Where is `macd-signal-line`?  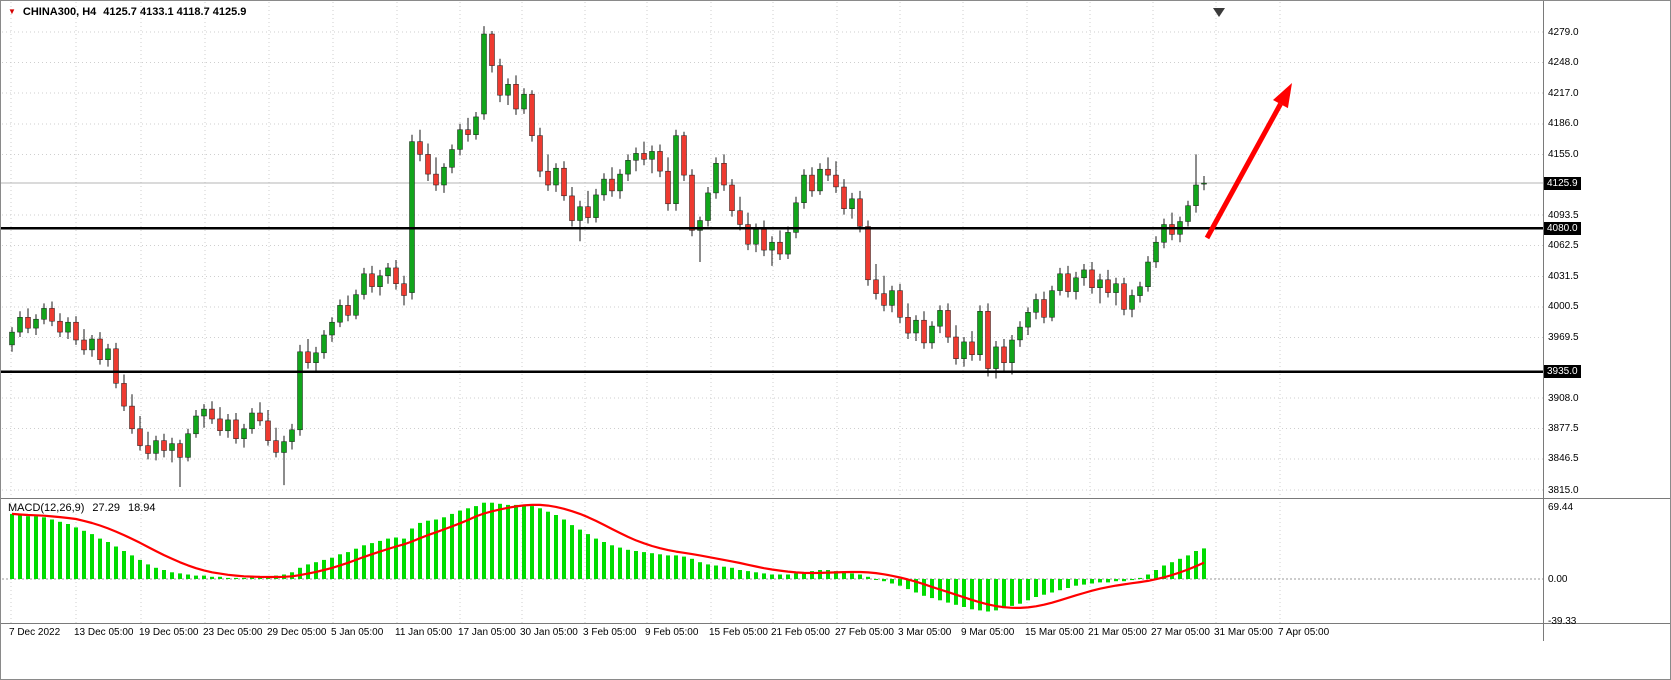
macd-signal-line is located at coordinates (608, 556).